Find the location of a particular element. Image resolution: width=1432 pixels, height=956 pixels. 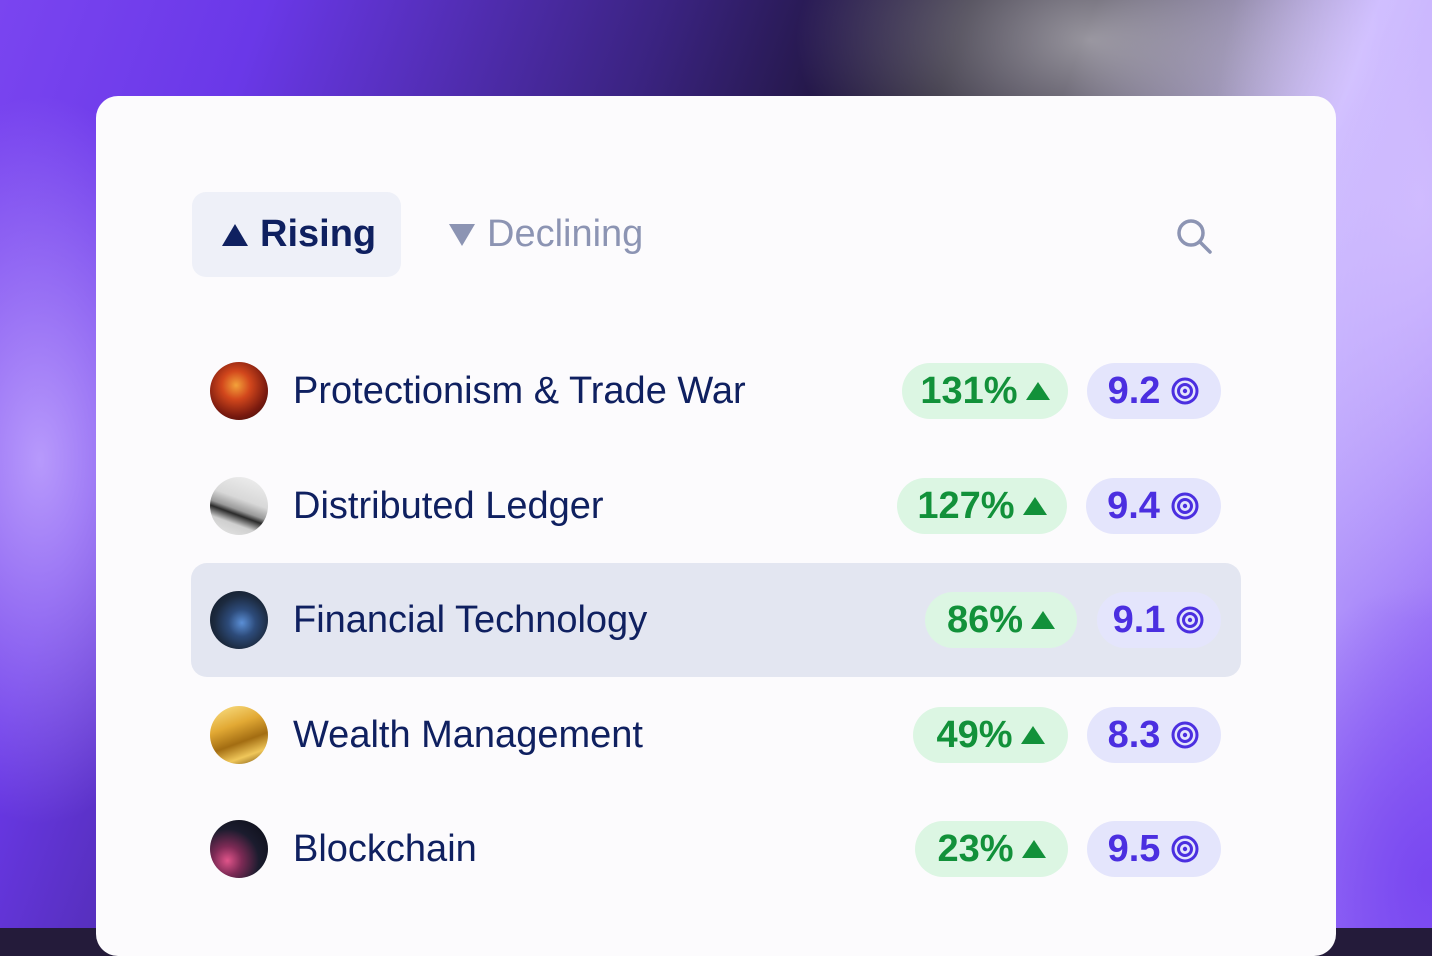

list-item-label: Blockchain is located at coordinates (385, 849).